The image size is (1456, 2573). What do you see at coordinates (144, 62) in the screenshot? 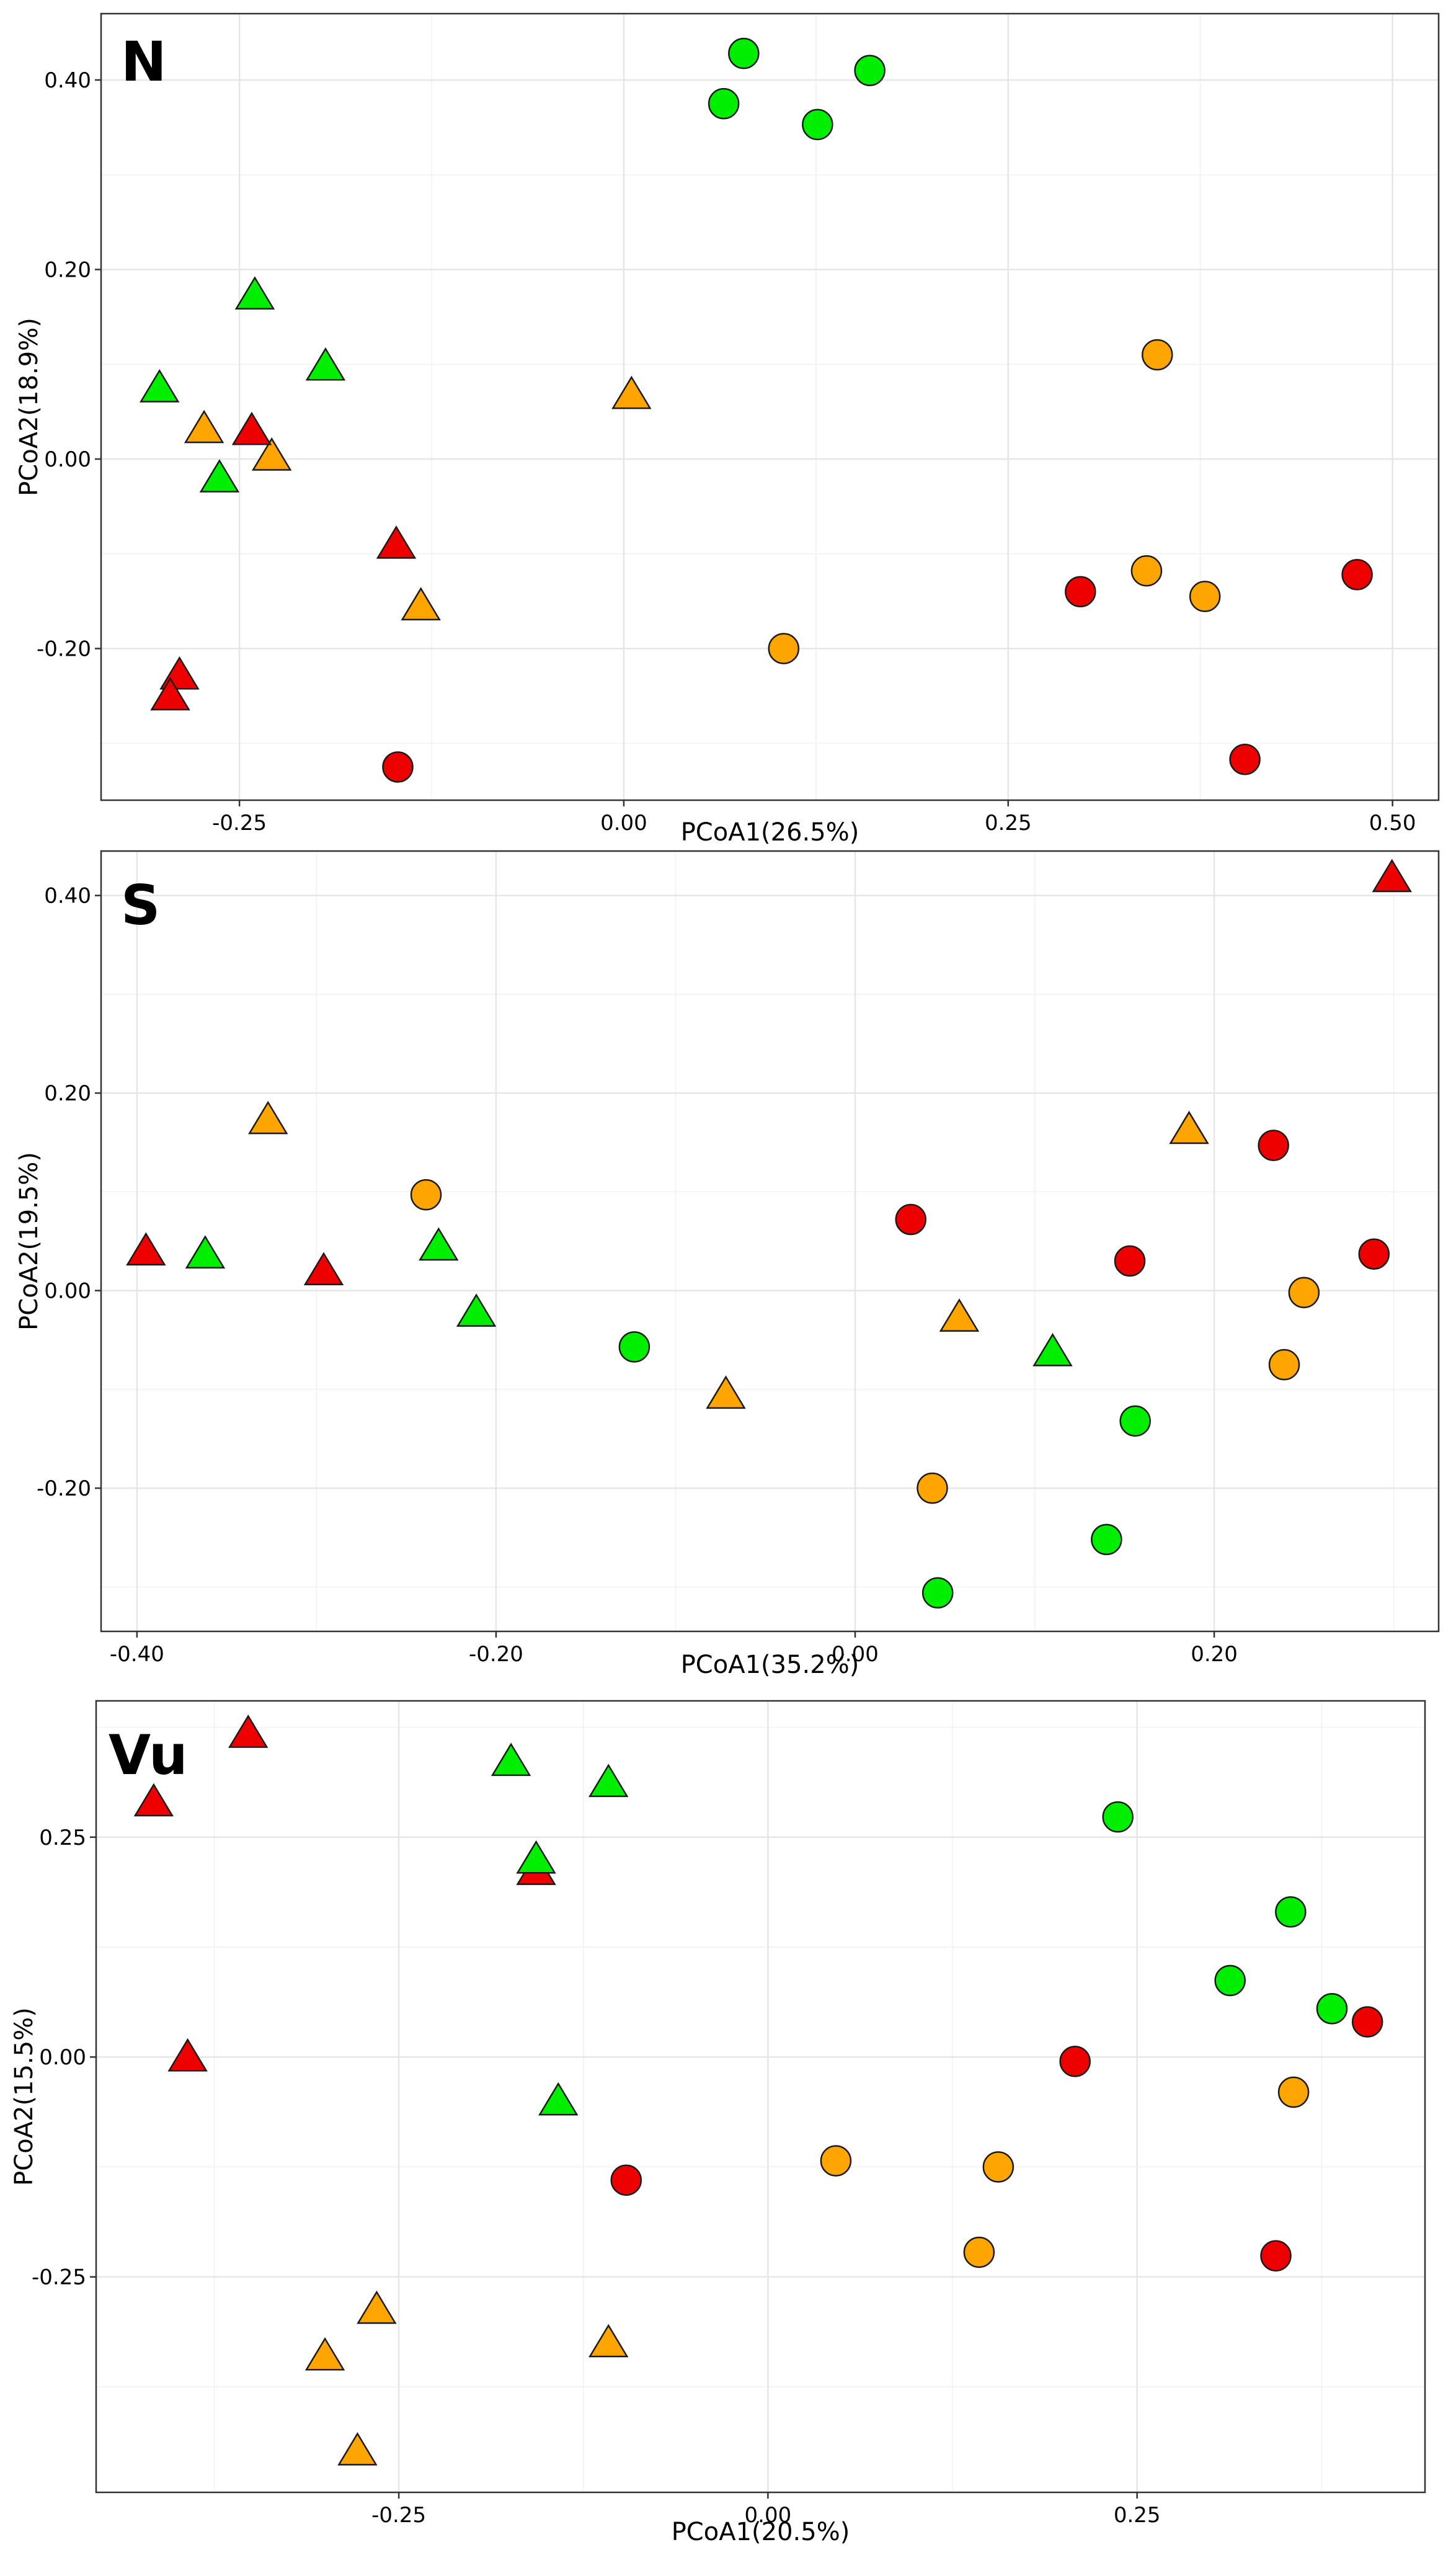
I see `panel-label: N` at bounding box center [144, 62].